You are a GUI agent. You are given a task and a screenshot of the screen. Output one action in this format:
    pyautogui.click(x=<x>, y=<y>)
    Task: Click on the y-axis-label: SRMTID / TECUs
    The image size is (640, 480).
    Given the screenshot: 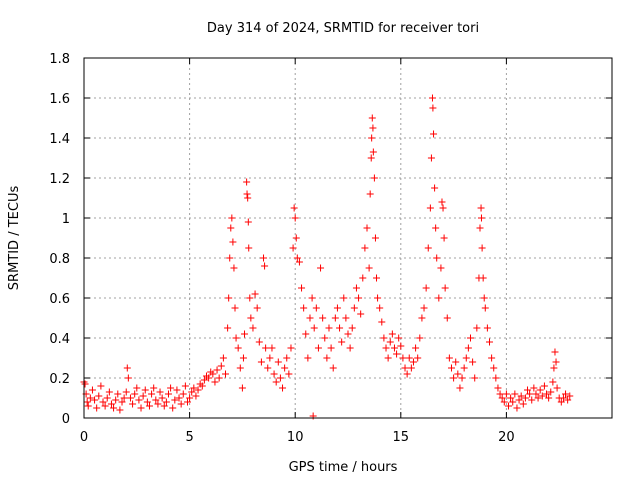 What is the action you would take?
    pyautogui.click(x=14, y=238)
    